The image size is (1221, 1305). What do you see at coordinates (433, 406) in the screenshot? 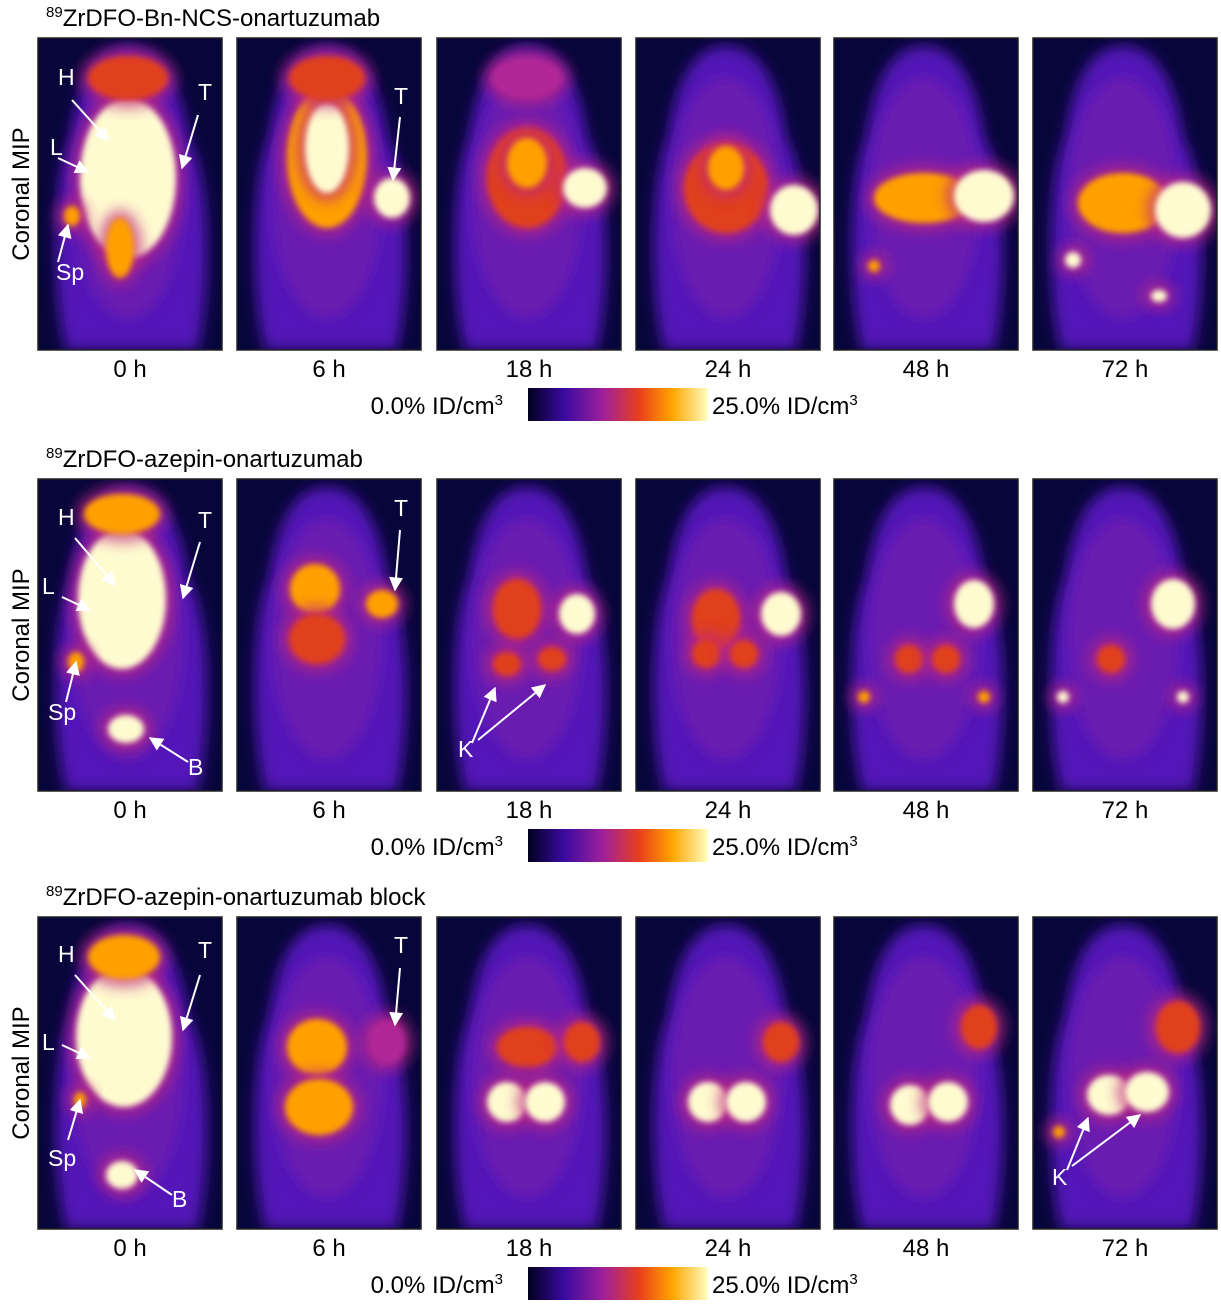
I see `text: 0.0% ID/cm` at bounding box center [433, 406].